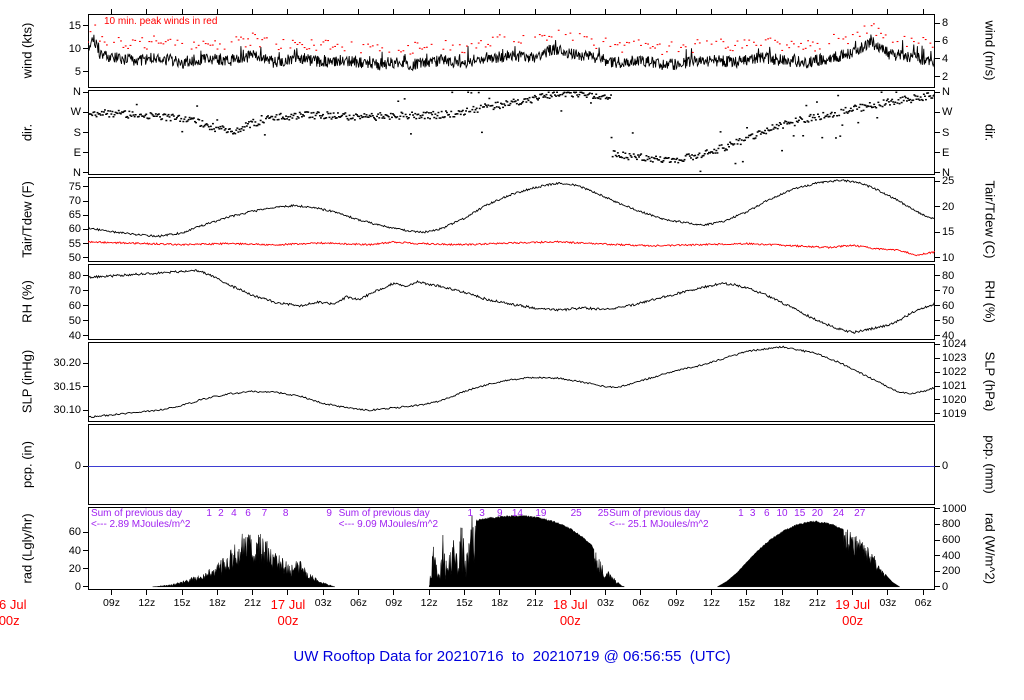  I want to click on panel-temp-plot, so click(511, 218).